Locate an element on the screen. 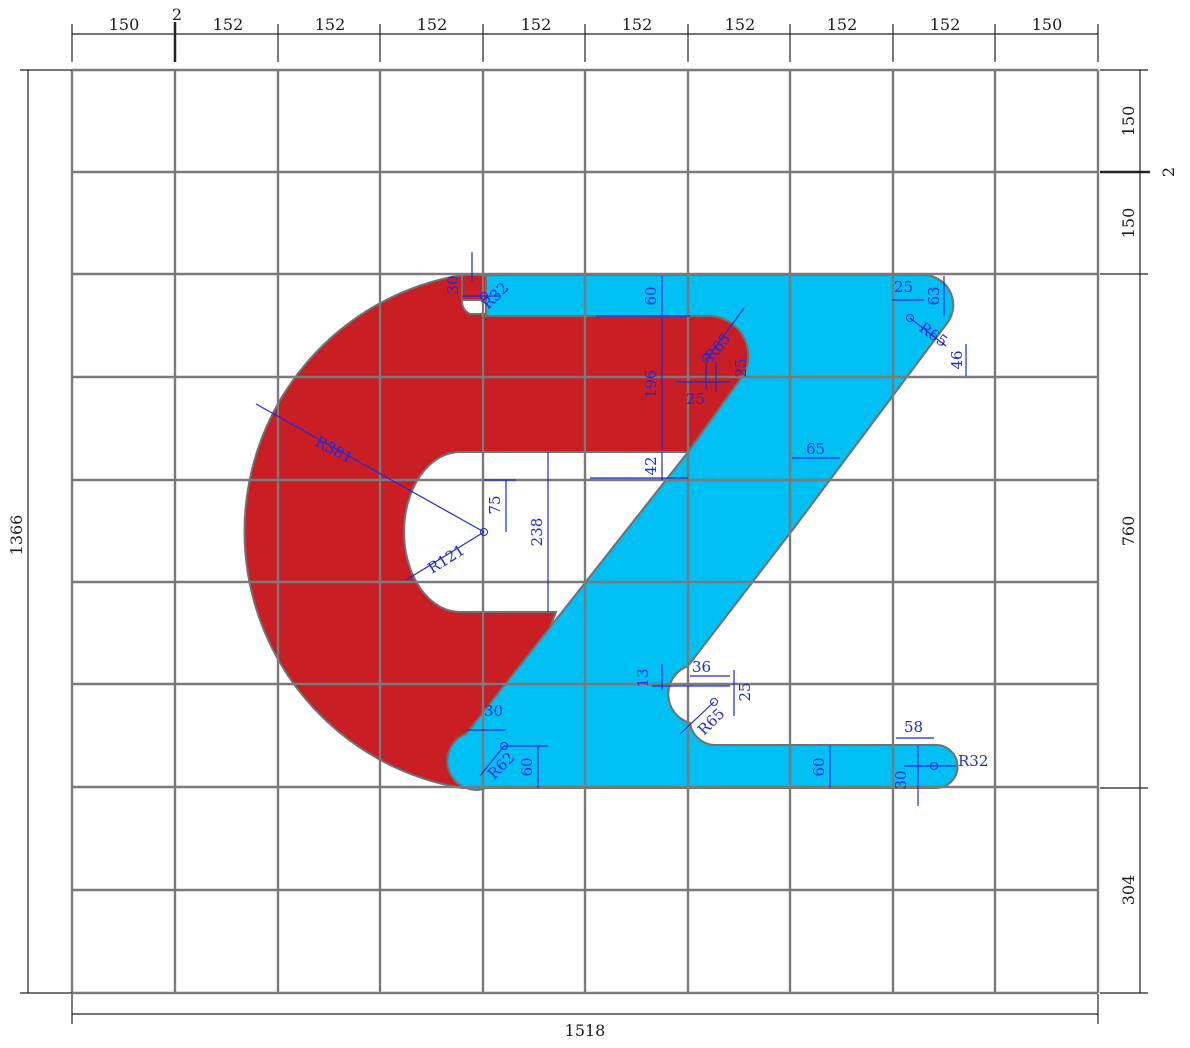 The image size is (1190, 1048). annotation-label: 36 is located at coordinates (701, 667).